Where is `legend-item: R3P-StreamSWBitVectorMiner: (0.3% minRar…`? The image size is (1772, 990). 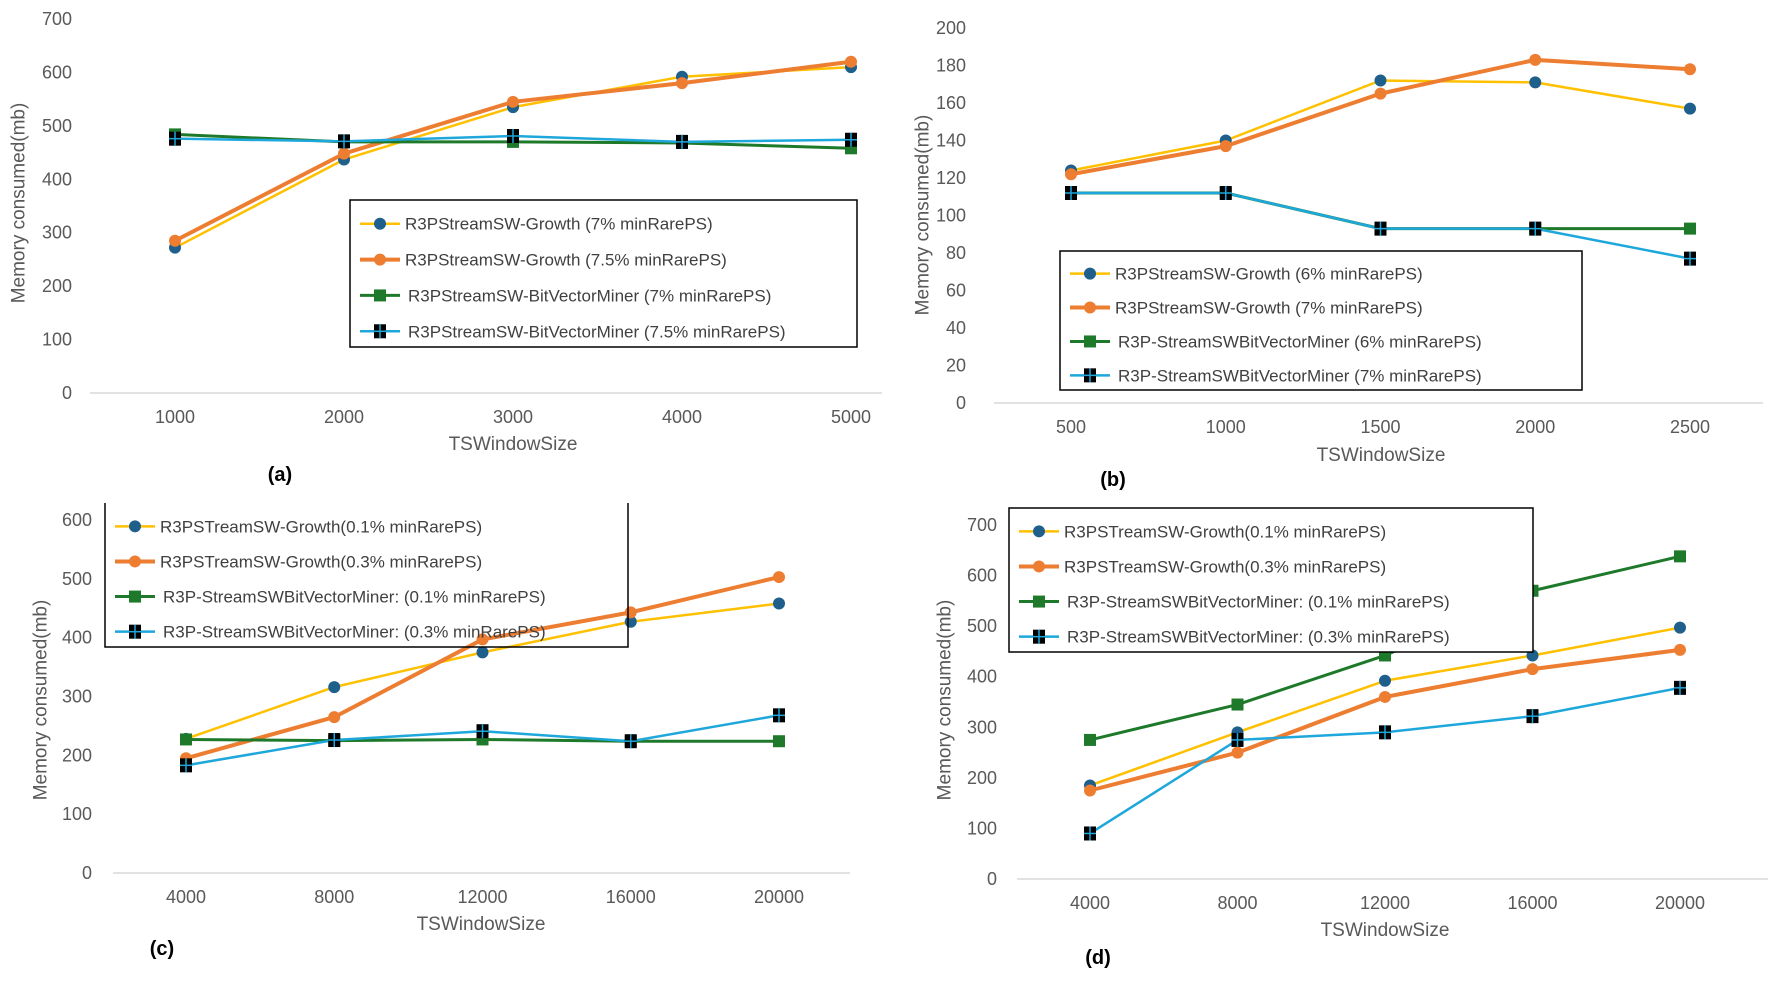 legend-item: R3P-StreamSWBitVectorMiner: (0.3% minRar… is located at coordinates (330, 632).